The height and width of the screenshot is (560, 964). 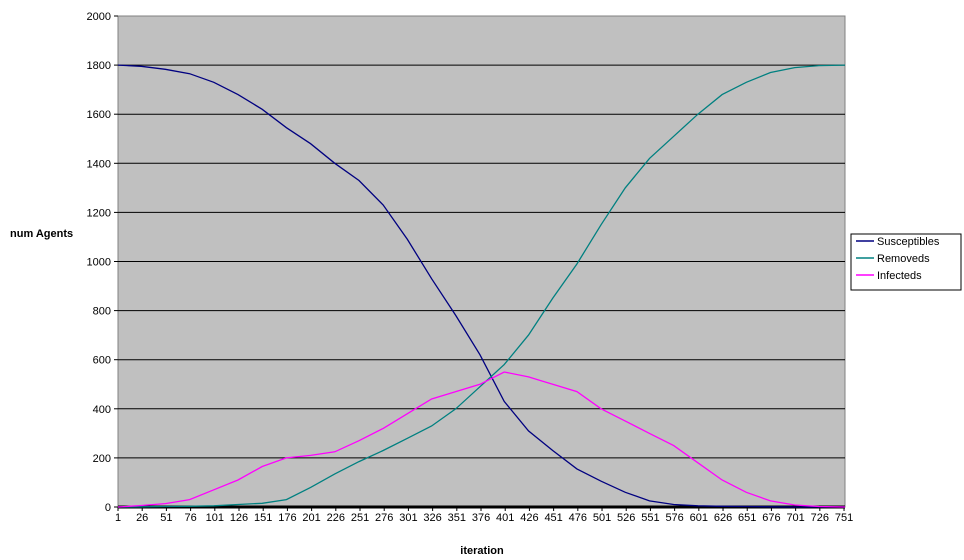 What do you see at coordinates (626, 518) in the screenshot?
I see `x-tick-label: 526` at bounding box center [626, 518].